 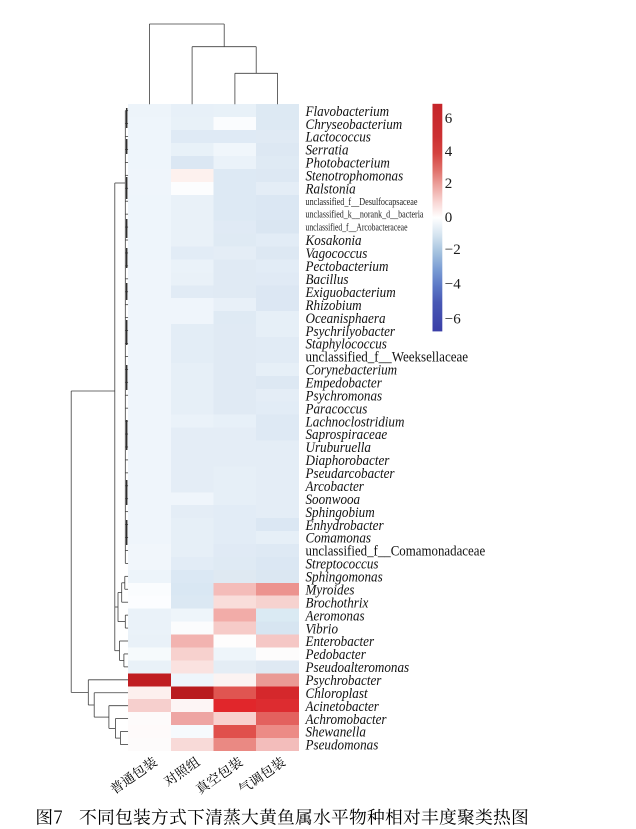 What do you see at coordinates (365, 215) in the screenshot?
I see `svg-text:unclassified_k__norank_d__bact: unclassified_k__norank_d__bacteria` at bounding box center [365, 215].